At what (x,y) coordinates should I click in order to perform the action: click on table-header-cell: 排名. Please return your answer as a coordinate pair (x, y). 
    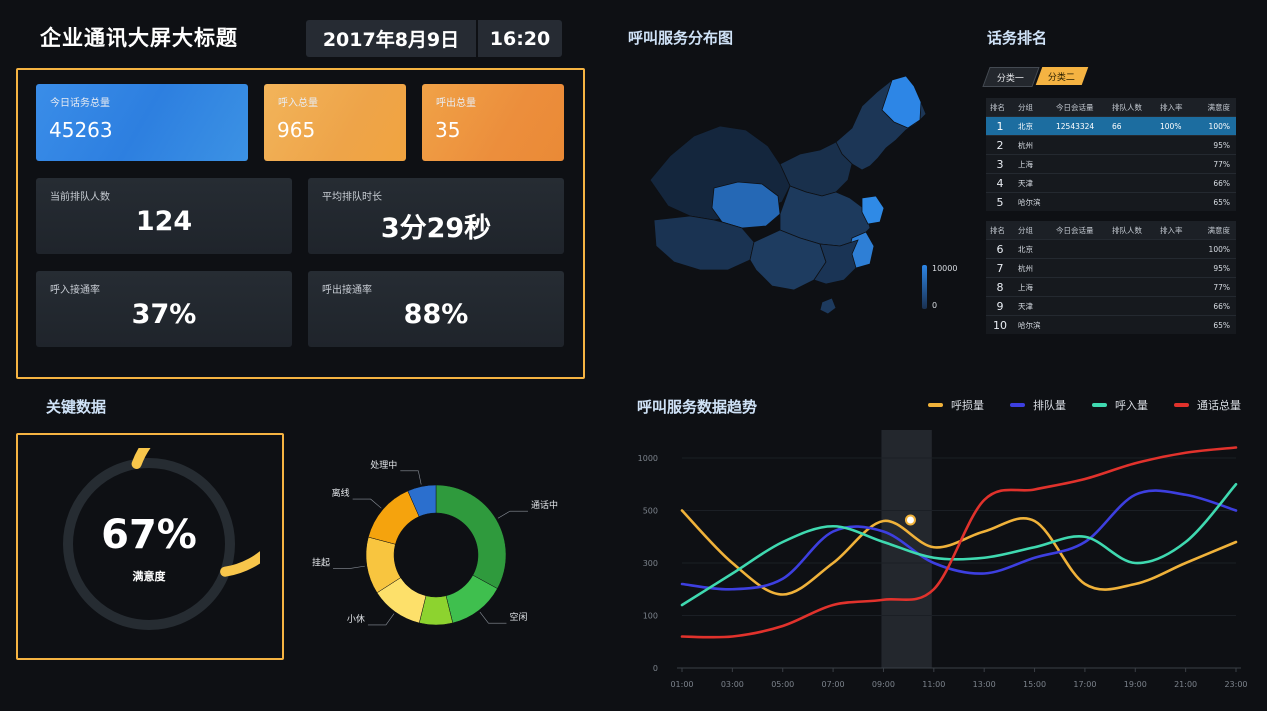
    Looking at the image, I should click on (1000, 230).